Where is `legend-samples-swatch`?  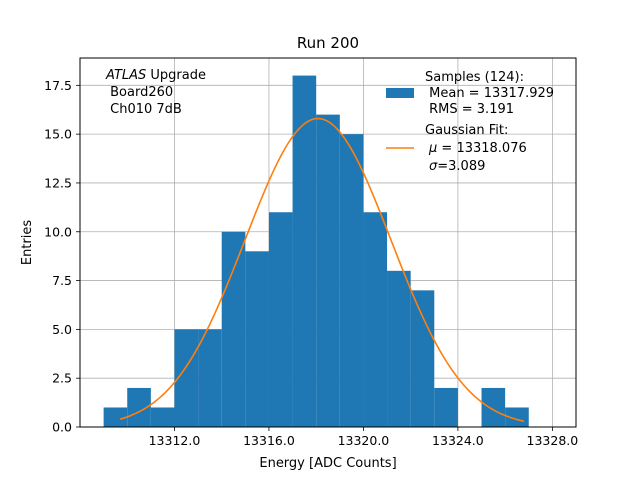
legend-samples-swatch is located at coordinates (400, 93).